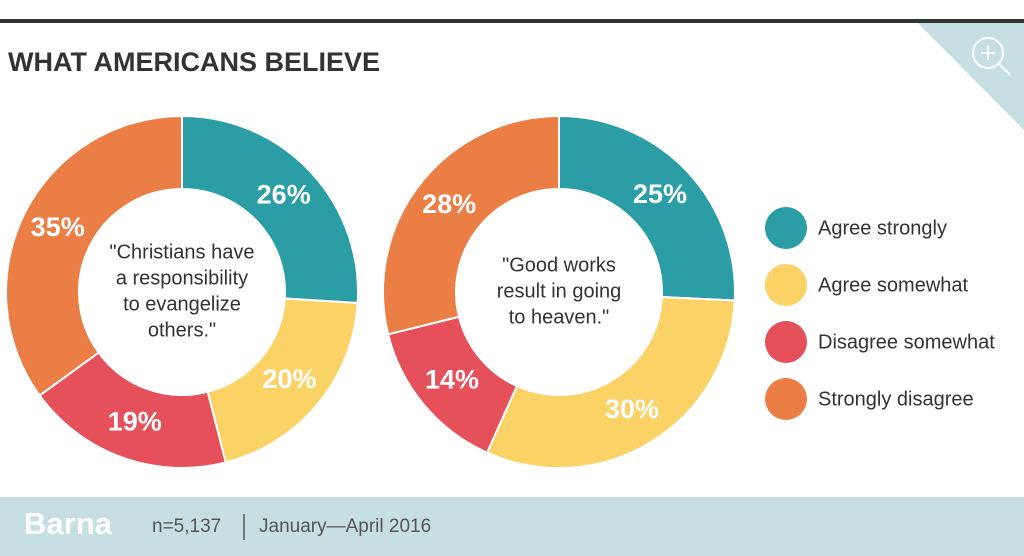  I want to click on legend-label: Agree strongly, so click(882, 228).